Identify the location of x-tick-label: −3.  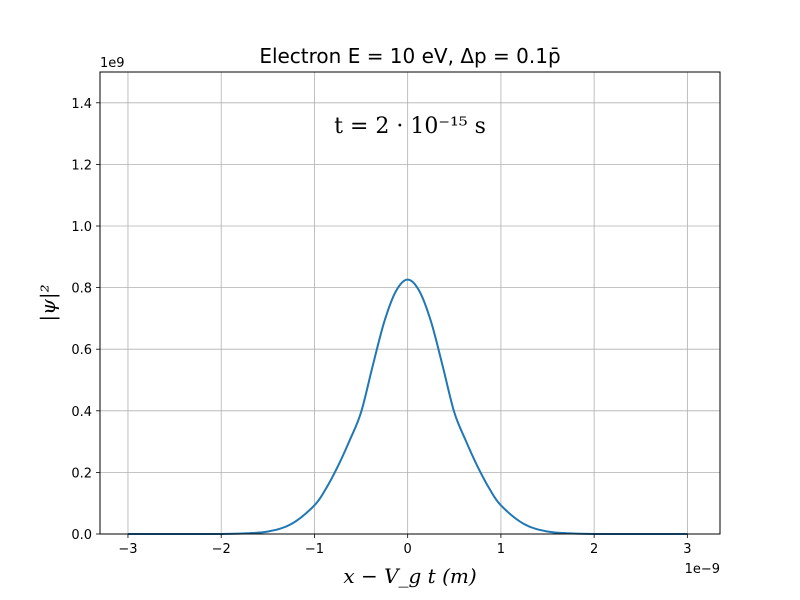
(127, 549).